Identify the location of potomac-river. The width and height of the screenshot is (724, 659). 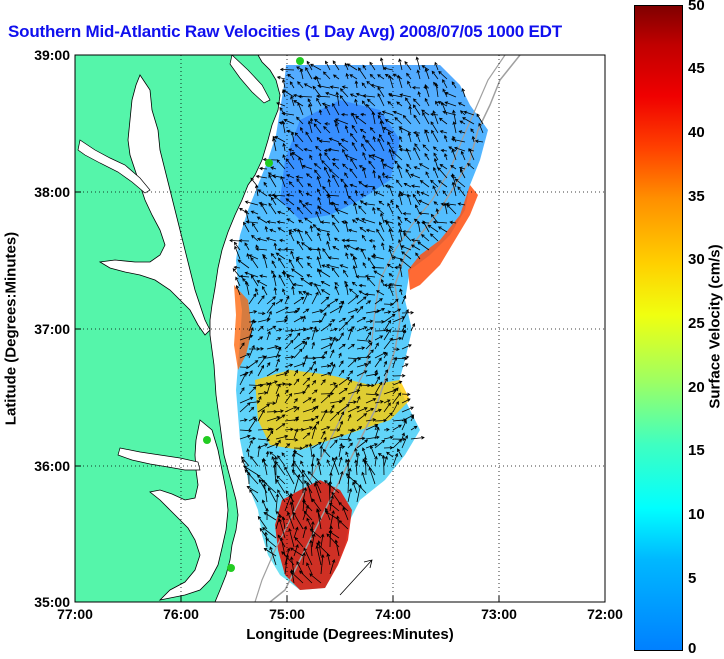
(114, 166).